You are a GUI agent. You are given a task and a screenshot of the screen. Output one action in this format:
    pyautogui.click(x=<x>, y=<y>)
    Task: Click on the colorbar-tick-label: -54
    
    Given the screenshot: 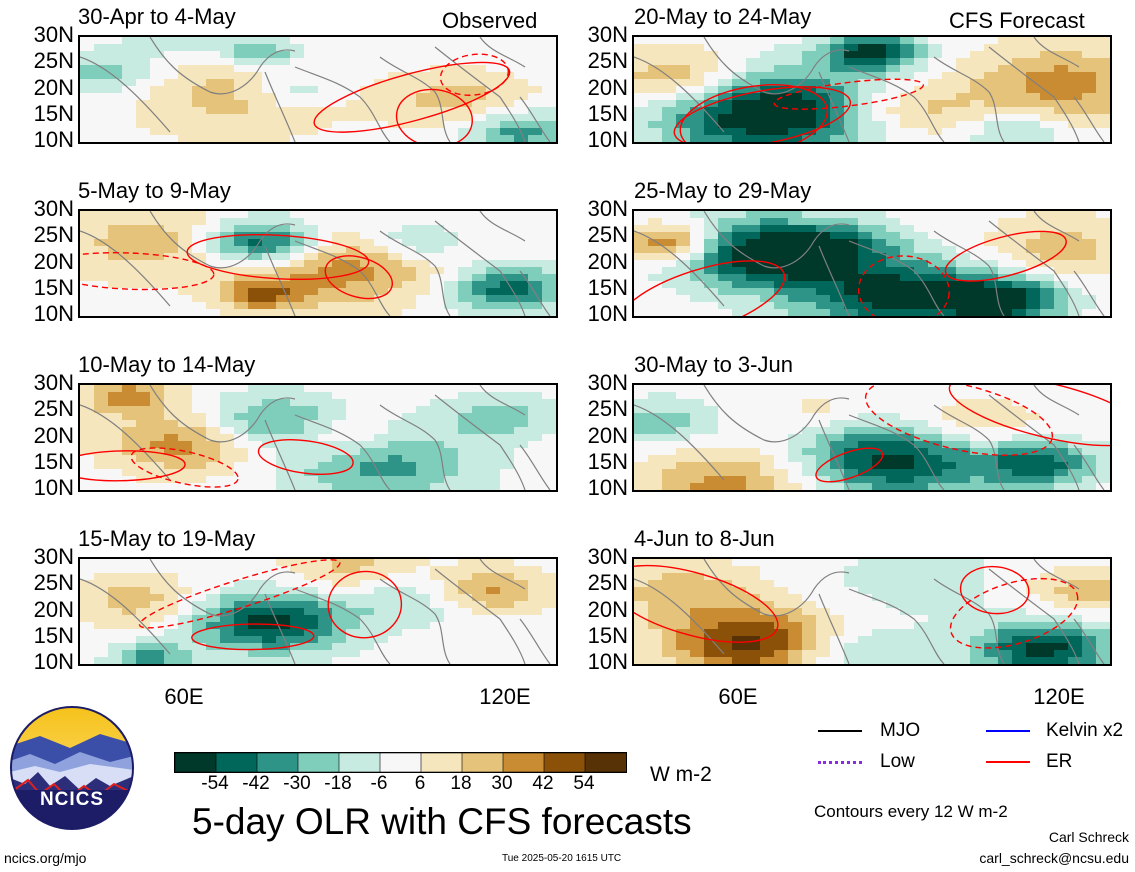 What is the action you would take?
    pyautogui.click(x=215, y=783)
    